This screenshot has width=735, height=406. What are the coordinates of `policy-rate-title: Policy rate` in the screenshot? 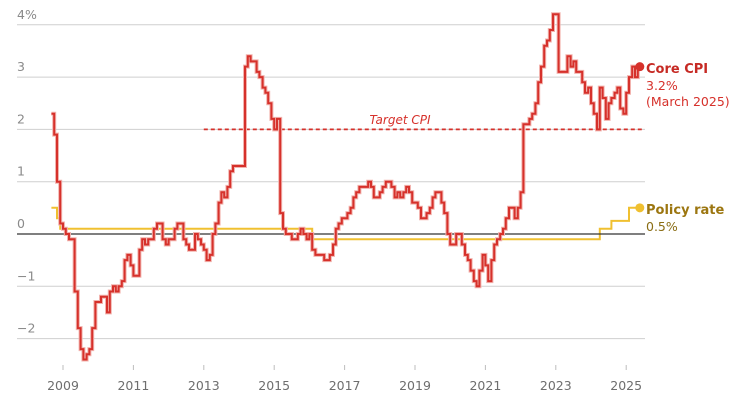 It's located at (685, 210).